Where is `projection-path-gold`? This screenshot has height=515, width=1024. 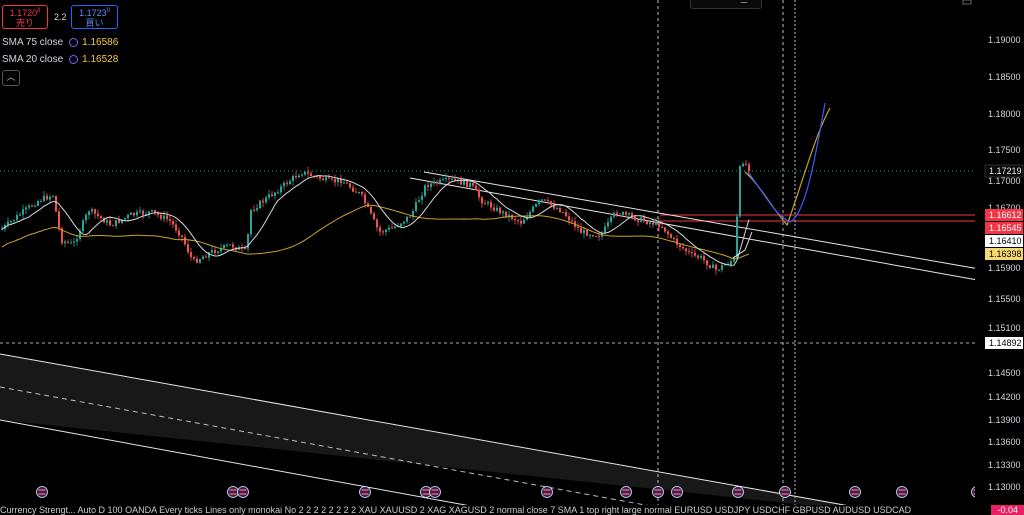 projection-path-gold is located at coordinates (787, 167).